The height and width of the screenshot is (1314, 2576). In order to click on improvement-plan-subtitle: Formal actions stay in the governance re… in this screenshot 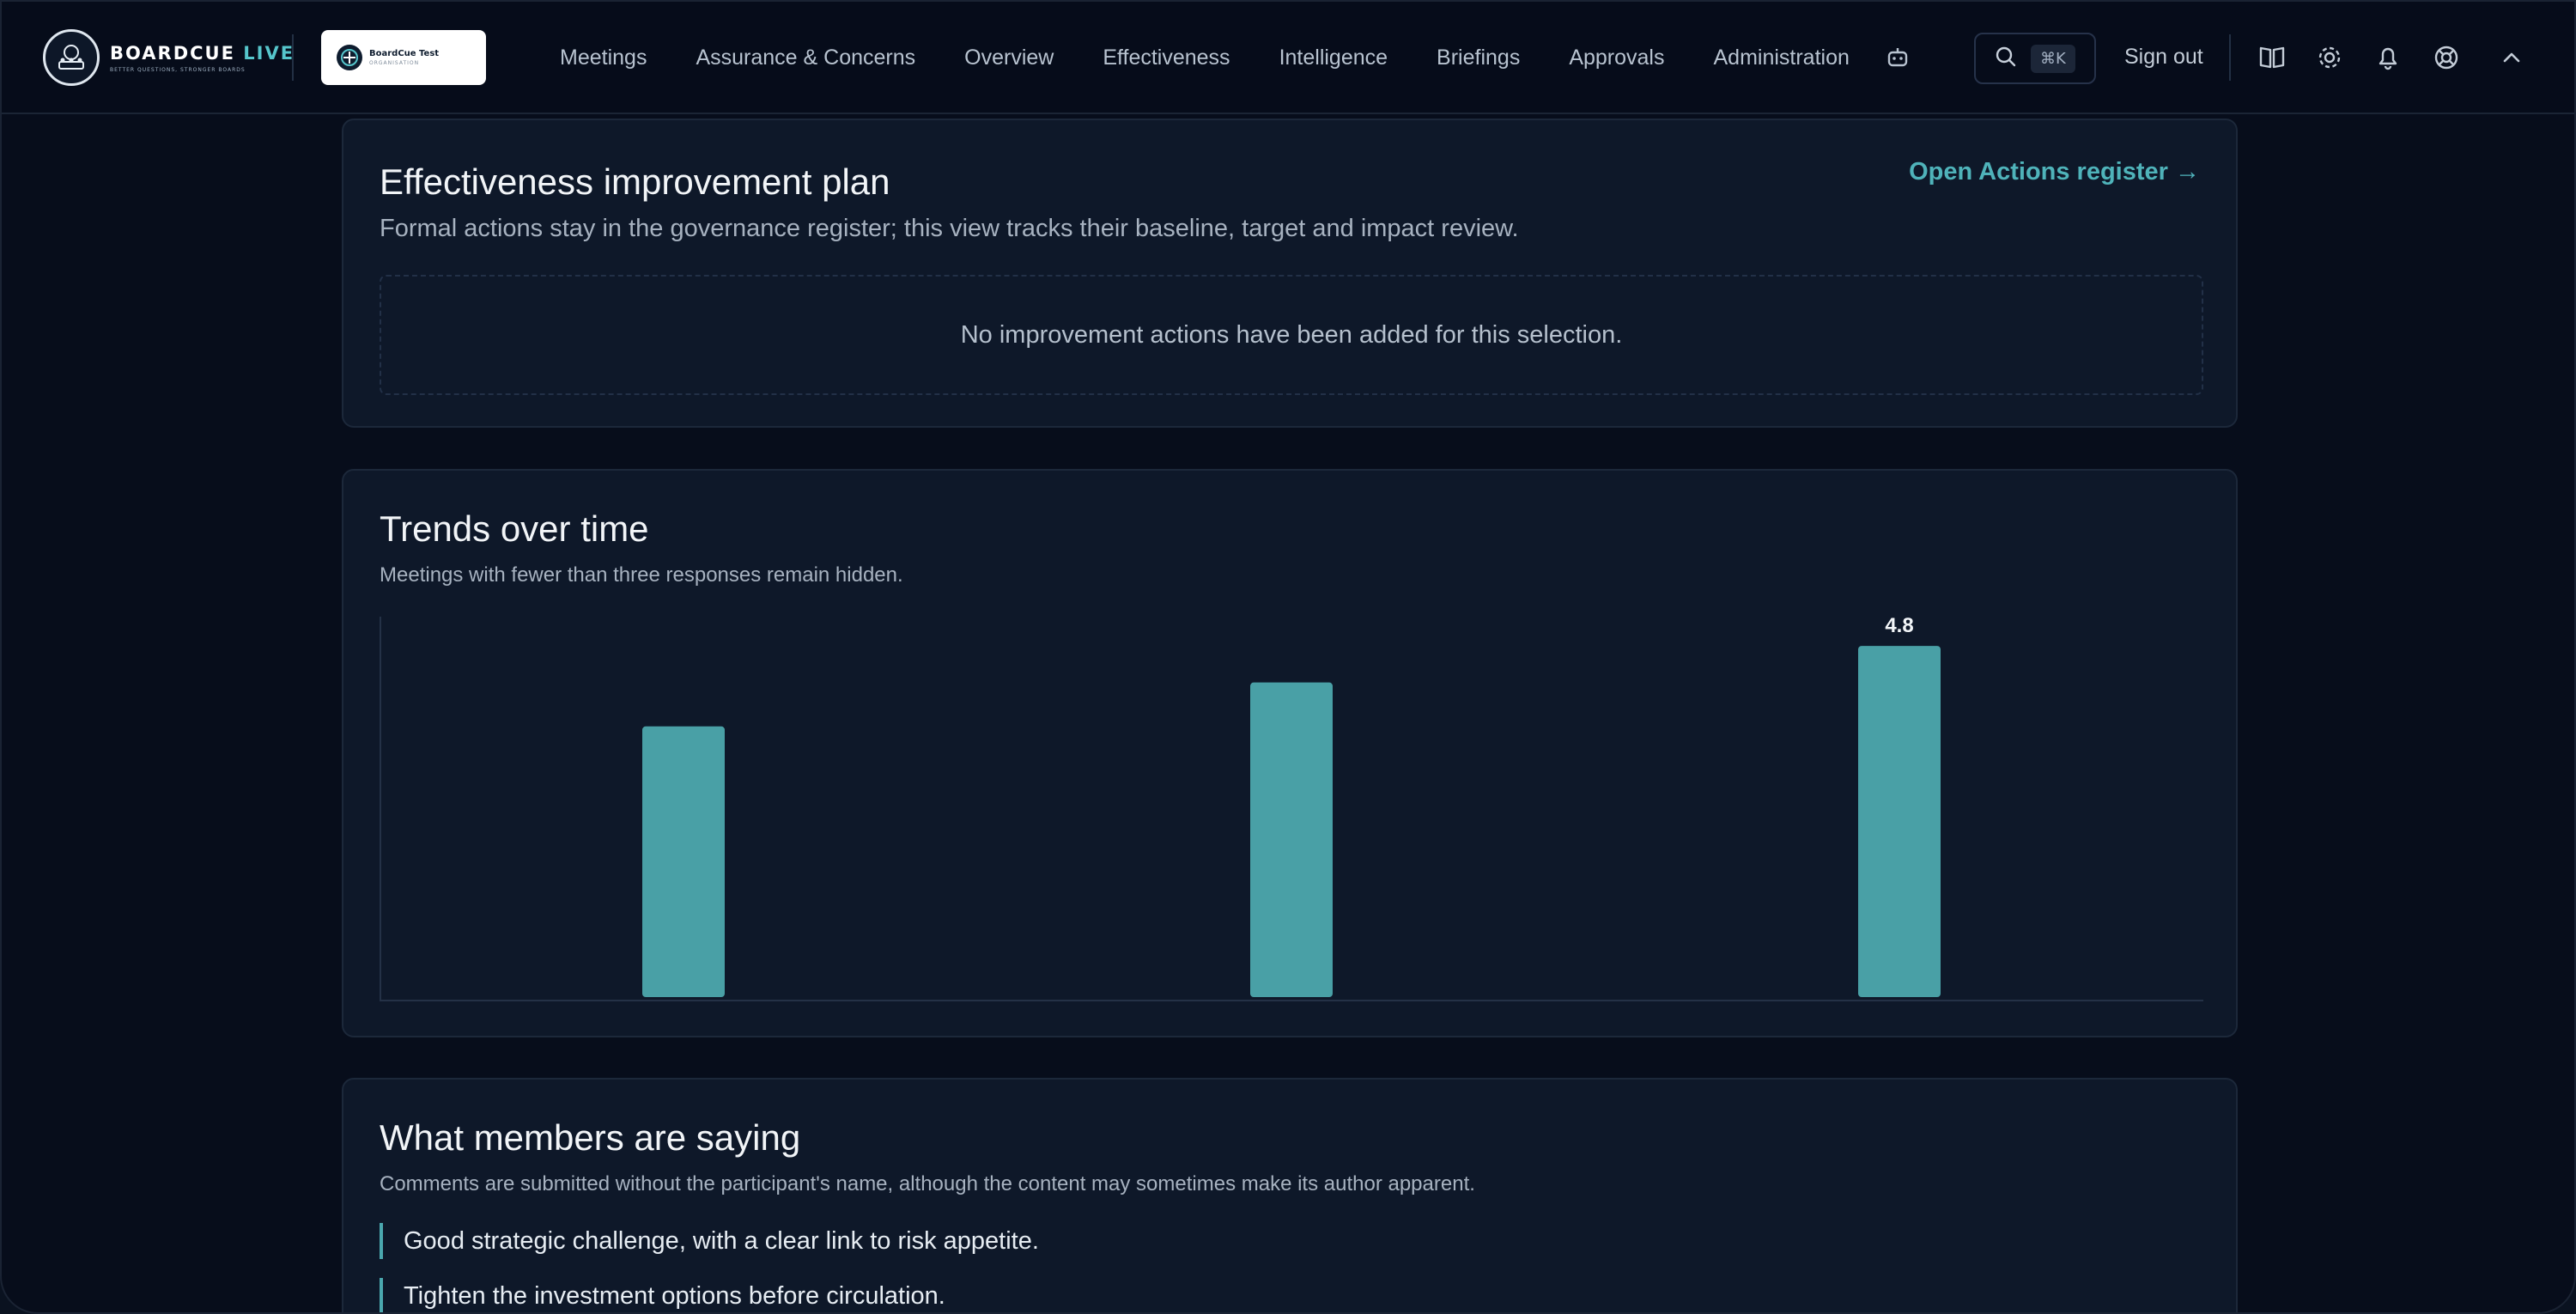, I will do `click(950, 228)`.